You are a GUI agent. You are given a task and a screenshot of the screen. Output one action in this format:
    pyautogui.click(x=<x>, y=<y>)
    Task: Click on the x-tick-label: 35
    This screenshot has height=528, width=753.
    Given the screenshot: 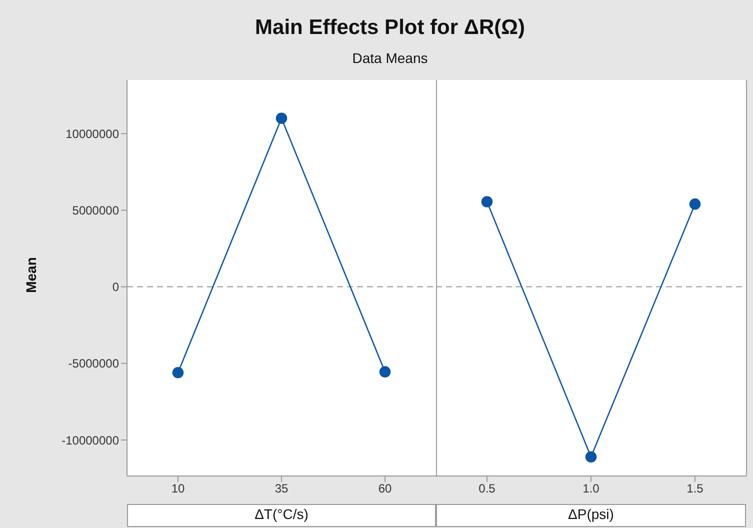 What is the action you would take?
    pyautogui.click(x=281, y=489)
    